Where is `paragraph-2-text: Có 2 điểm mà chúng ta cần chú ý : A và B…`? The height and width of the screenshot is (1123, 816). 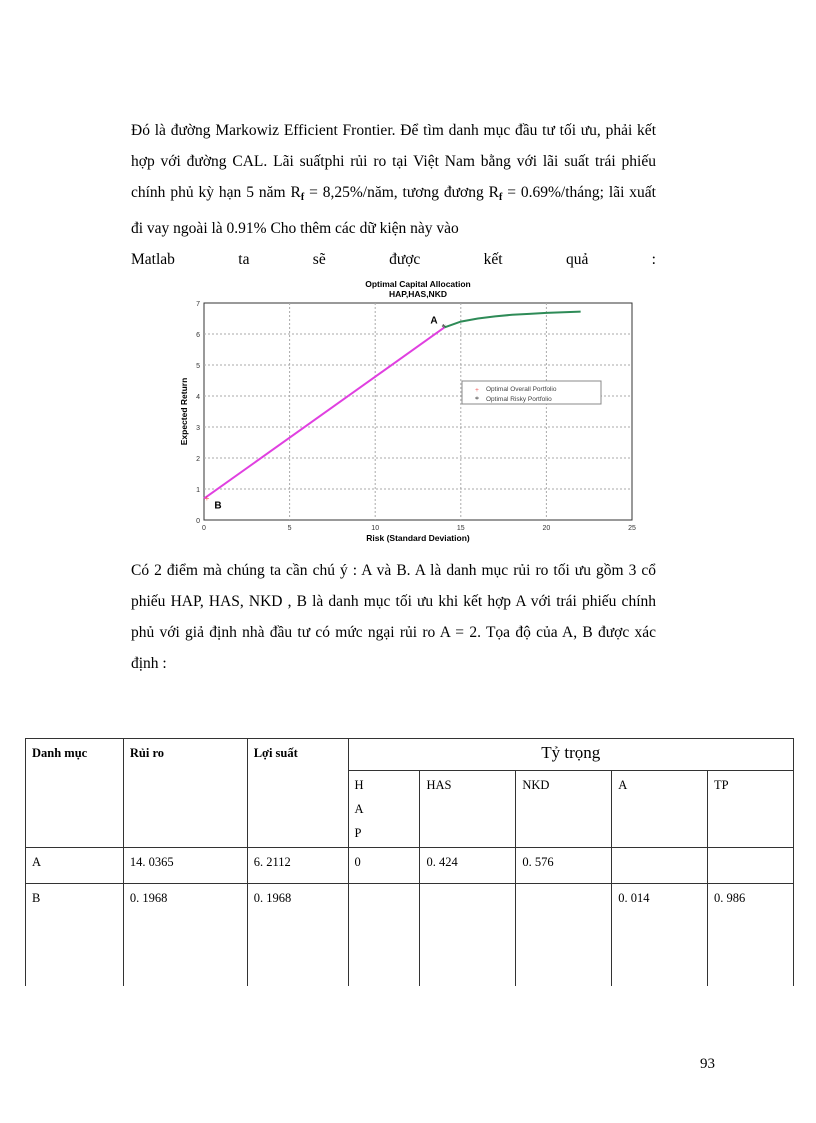 paragraph-2-text: Có 2 điểm mà chúng ta cần chú ý : A và B… is located at coordinates (393, 617).